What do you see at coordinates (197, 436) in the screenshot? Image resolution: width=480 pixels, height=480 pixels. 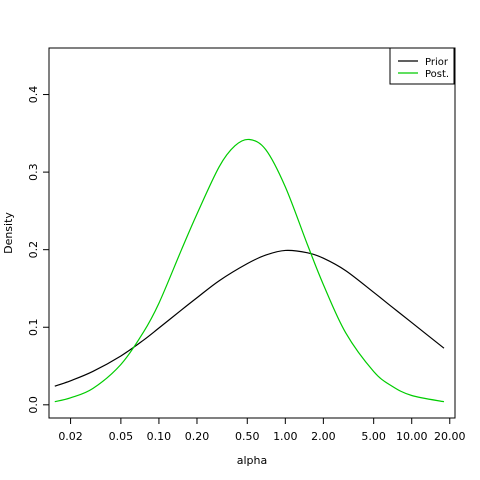 I see `x-tick-label: 0.20` at bounding box center [197, 436].